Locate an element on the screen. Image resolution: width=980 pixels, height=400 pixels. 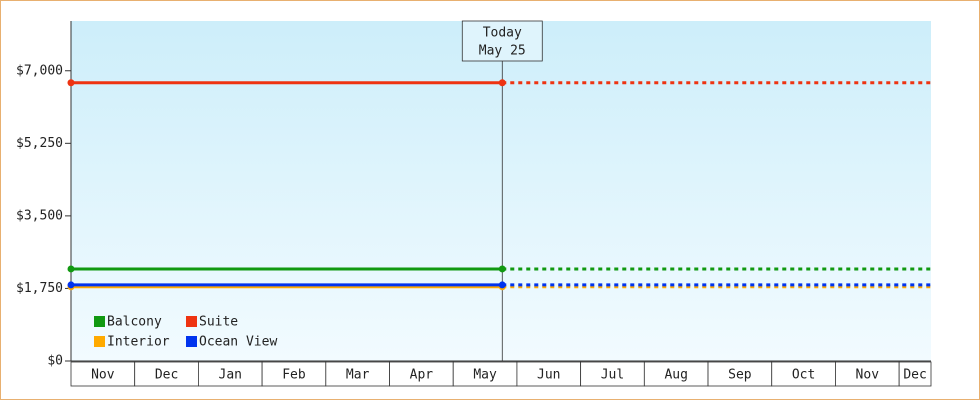
x-tick-label: Aug is located at coordinates (675, 375).